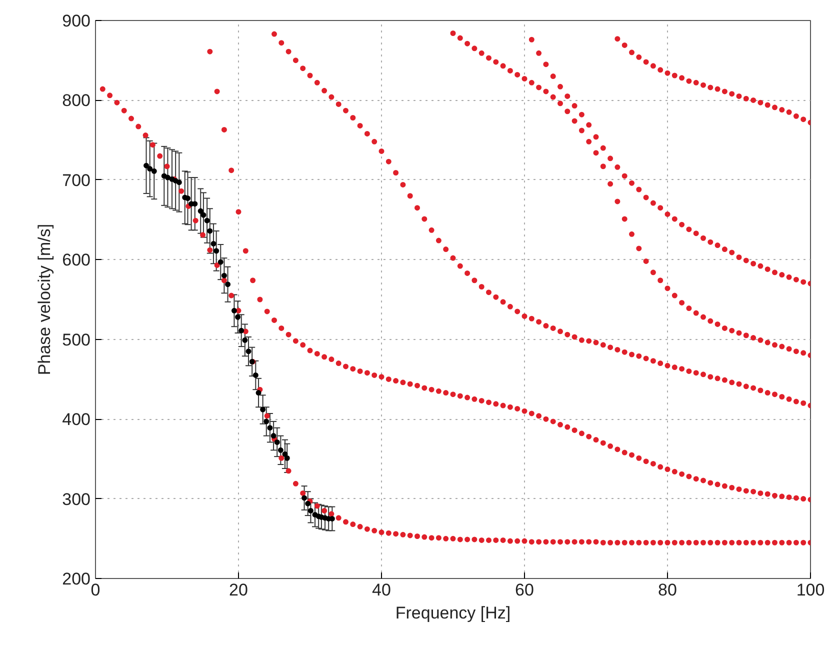 The width and height of the screenshot is (835, 648). What do you see at coordinates (381, 590) in the screenshot?
I see `x-tick-label: 40` at bounding box center [381, 590].